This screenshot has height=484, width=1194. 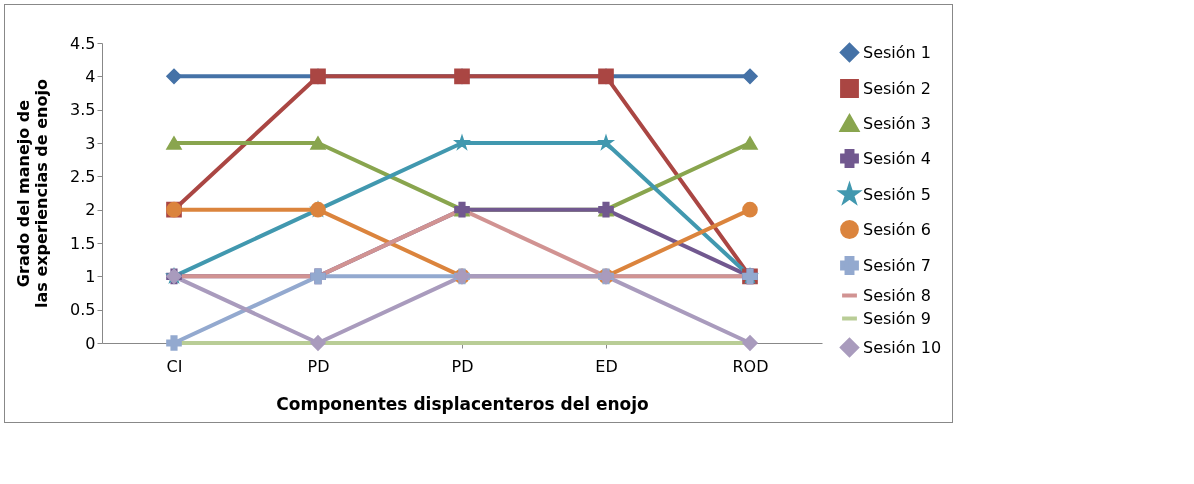 What do you see at coordinates (83, 43) in the screenshot?
I see `y-tick-label: 4.5` at bounding box center [83, 43].